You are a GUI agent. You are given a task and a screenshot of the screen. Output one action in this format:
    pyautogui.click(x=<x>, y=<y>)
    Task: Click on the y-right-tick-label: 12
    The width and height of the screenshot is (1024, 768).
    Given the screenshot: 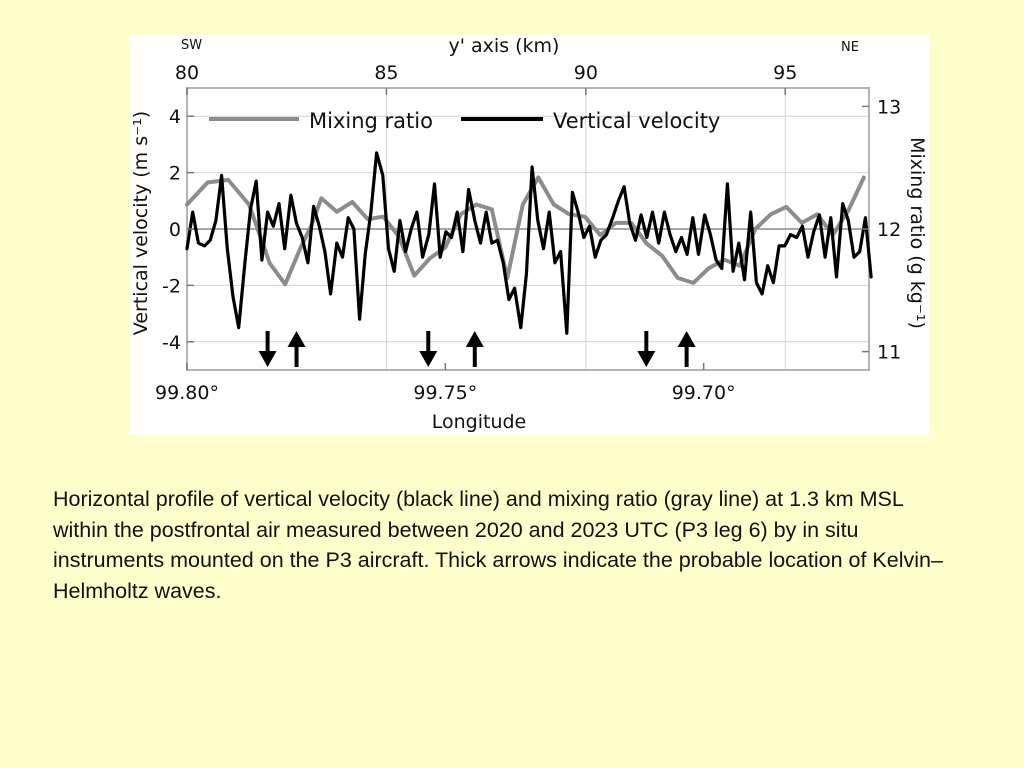 What is the action you would take?
    pyautogui.click(x=889, y=230)
    